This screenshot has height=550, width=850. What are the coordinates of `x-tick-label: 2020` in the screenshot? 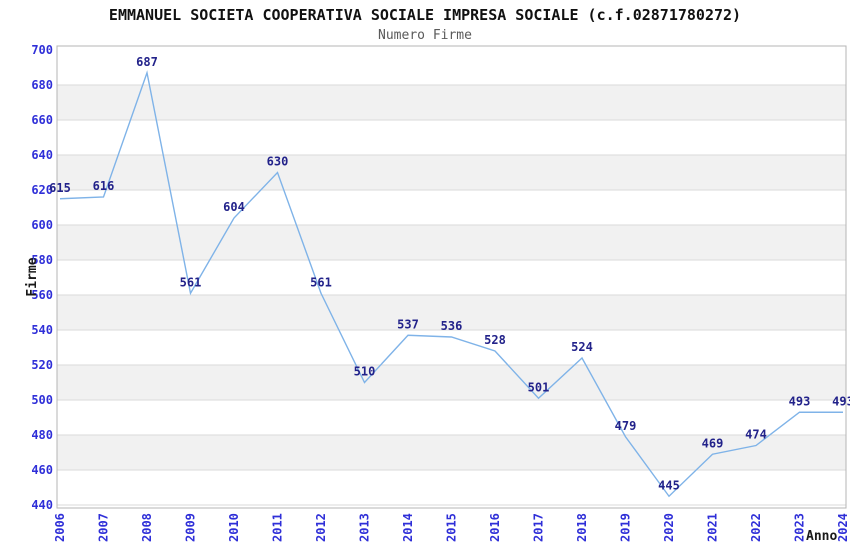 It's located at (669, 527).